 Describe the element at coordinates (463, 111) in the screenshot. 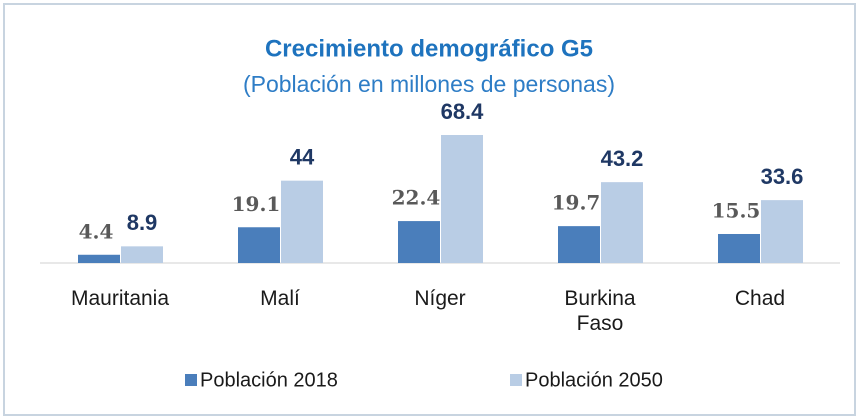

I see `value-label: 68.4` at that location.